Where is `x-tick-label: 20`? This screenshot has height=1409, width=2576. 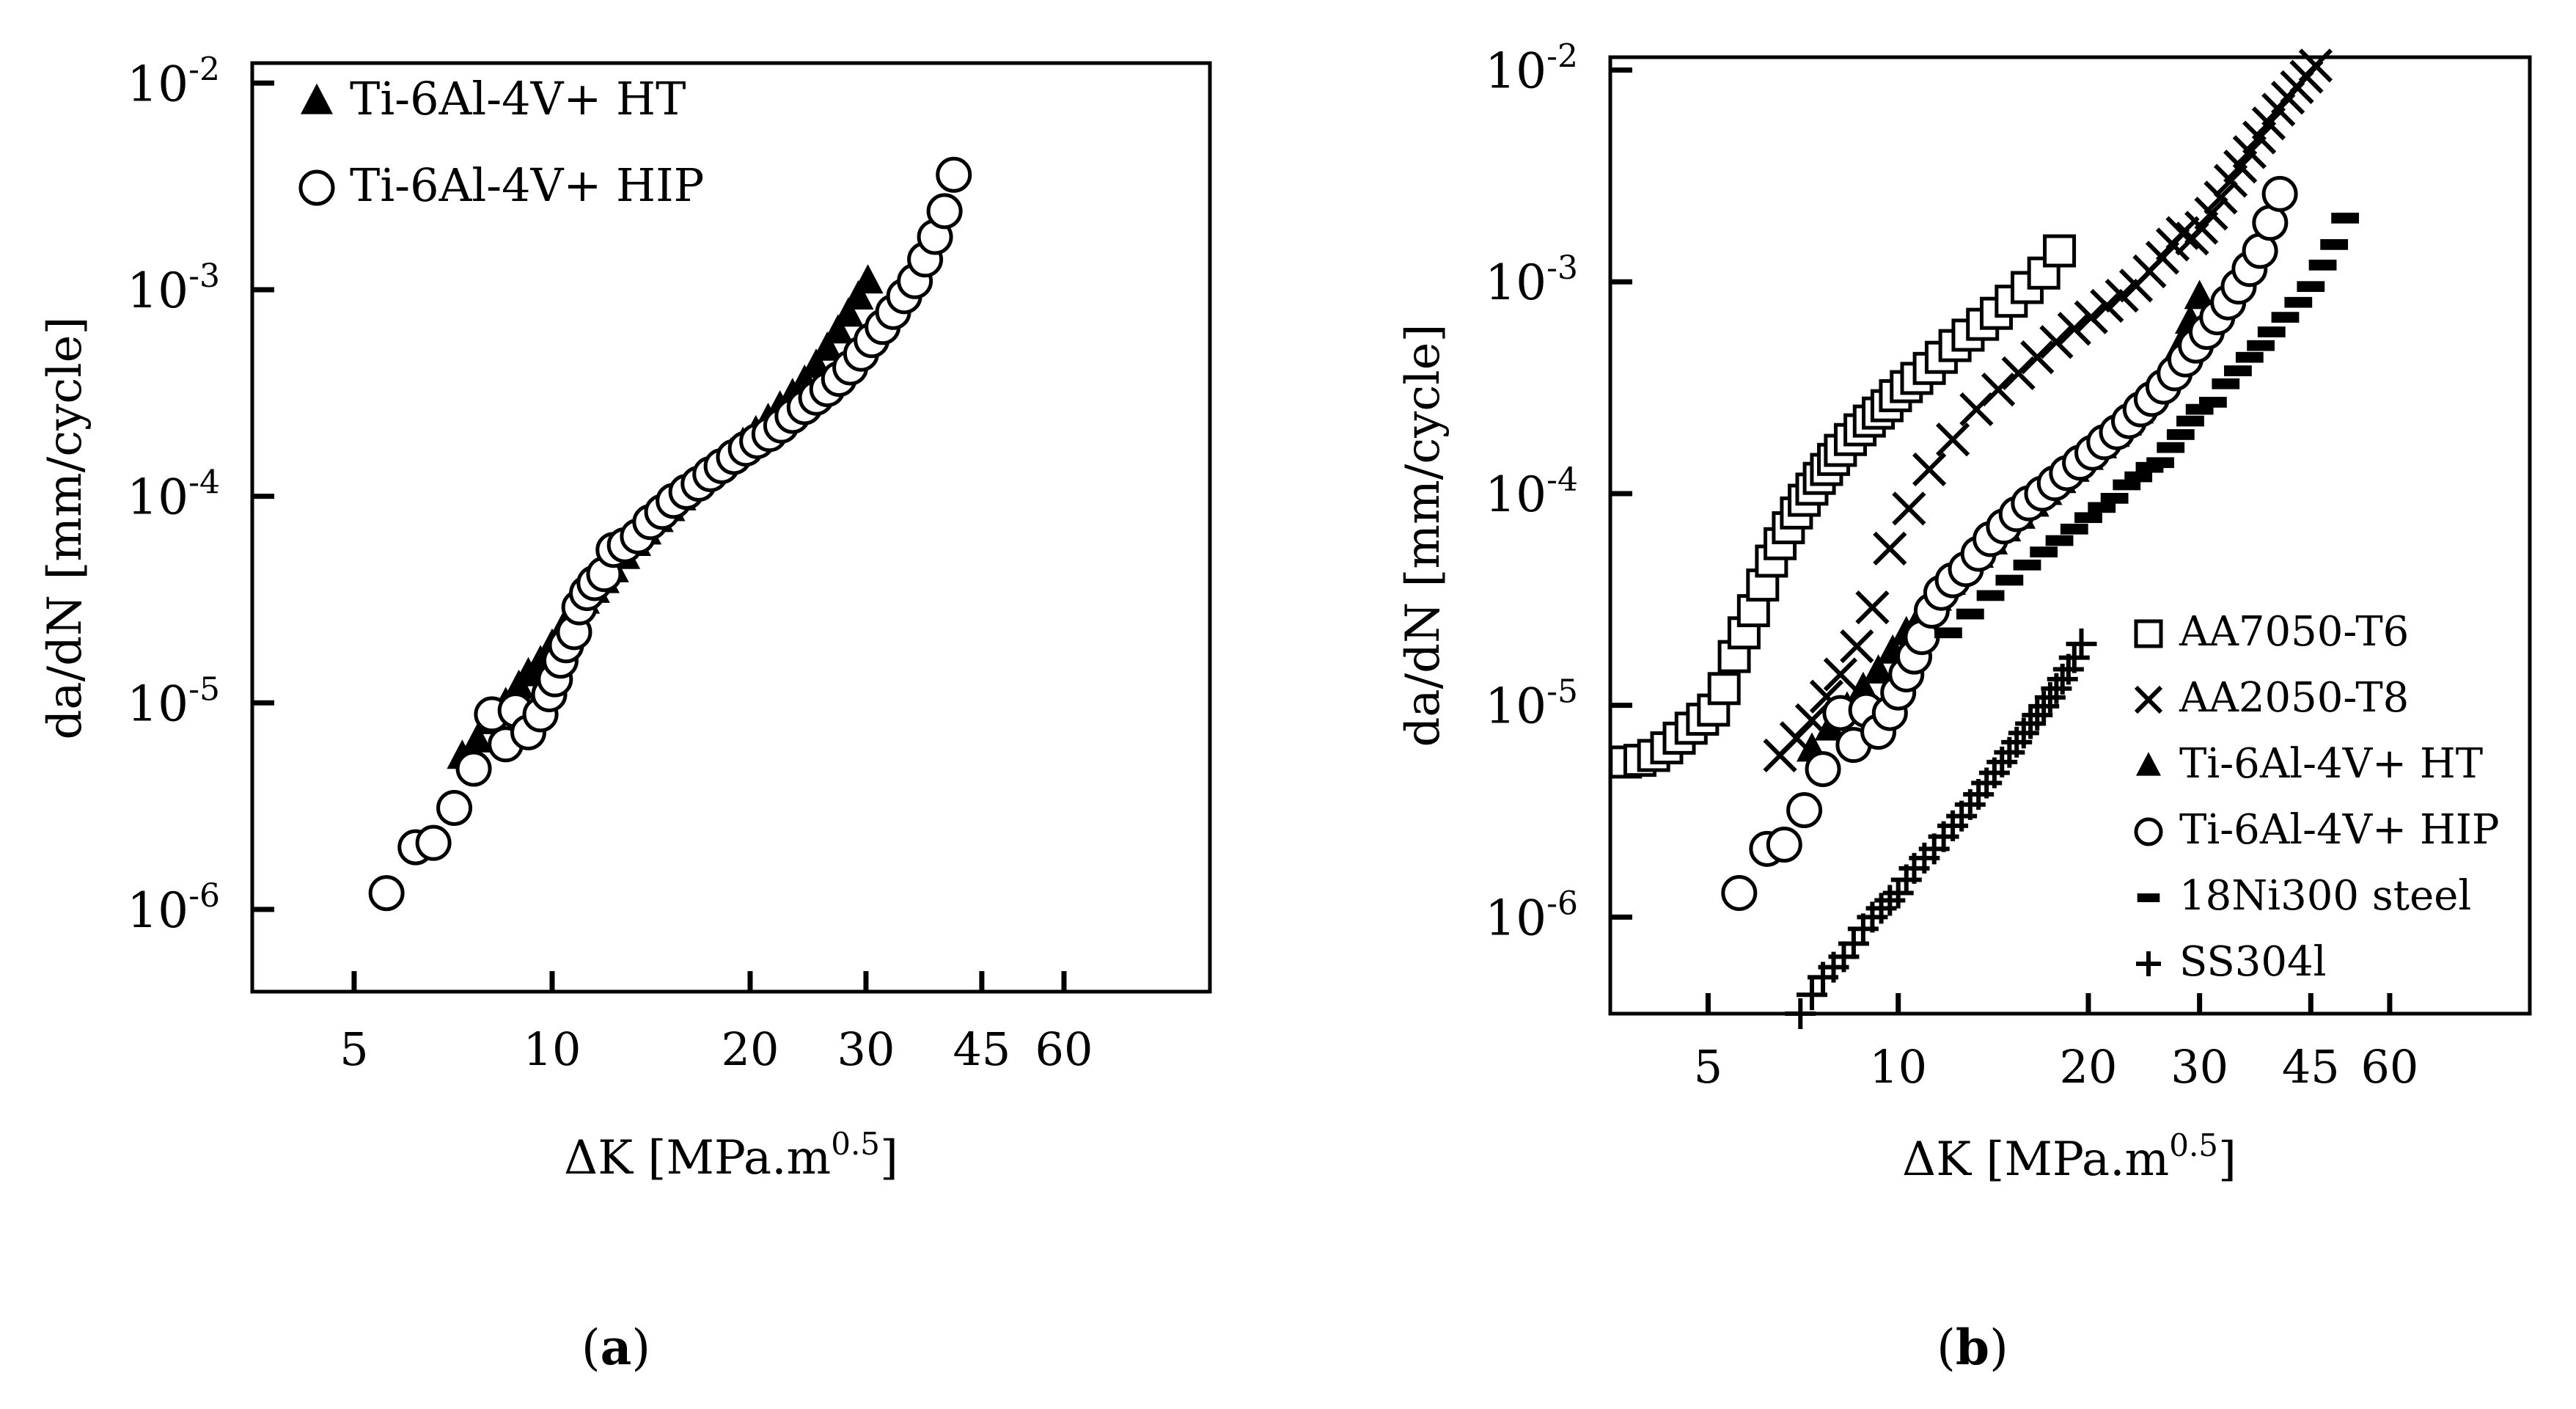 x-tick-label: 20 is located at coordinates (751, 1049).